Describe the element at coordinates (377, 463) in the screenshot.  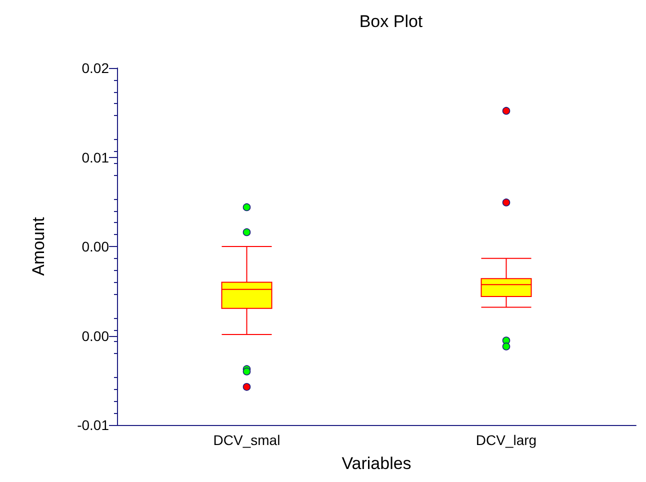
I see `x-axis-title: Variables` at that location.